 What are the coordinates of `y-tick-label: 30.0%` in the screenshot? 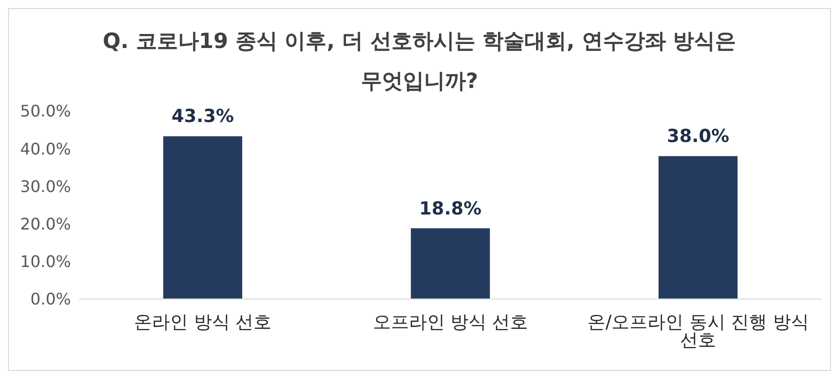 It's located at (45, 186).